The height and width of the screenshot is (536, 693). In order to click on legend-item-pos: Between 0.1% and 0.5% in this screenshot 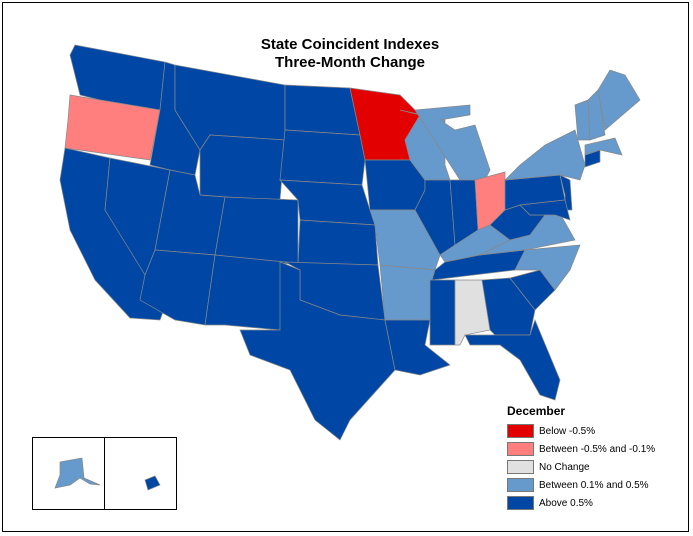, I will do `click(581, 485)`.